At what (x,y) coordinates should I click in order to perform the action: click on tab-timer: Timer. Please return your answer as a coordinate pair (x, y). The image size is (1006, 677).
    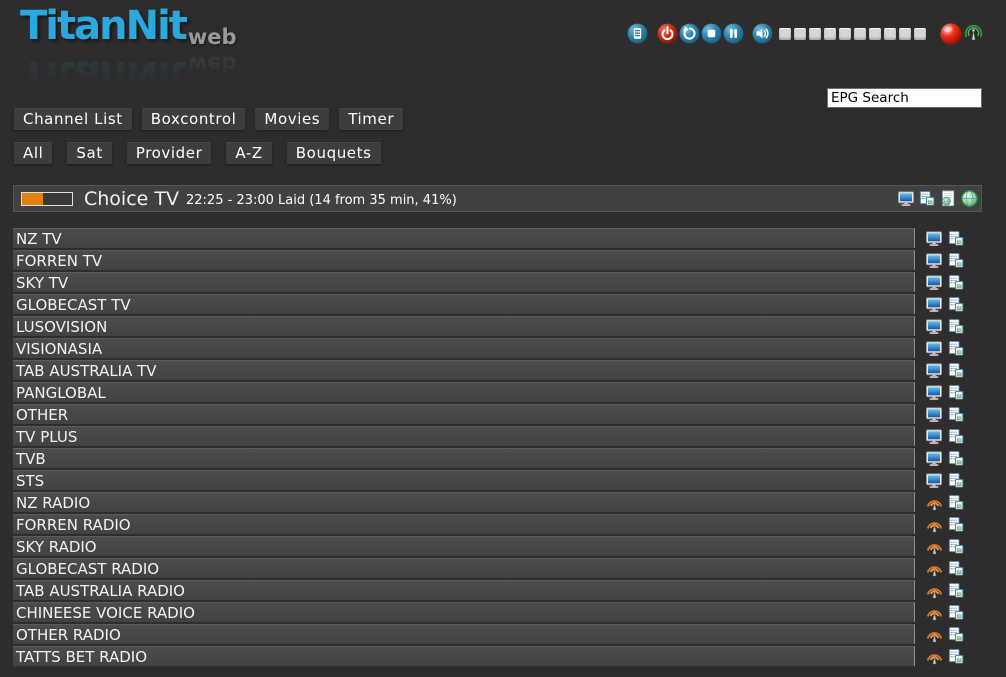
    Looking at the image, I should click on (371, 119).